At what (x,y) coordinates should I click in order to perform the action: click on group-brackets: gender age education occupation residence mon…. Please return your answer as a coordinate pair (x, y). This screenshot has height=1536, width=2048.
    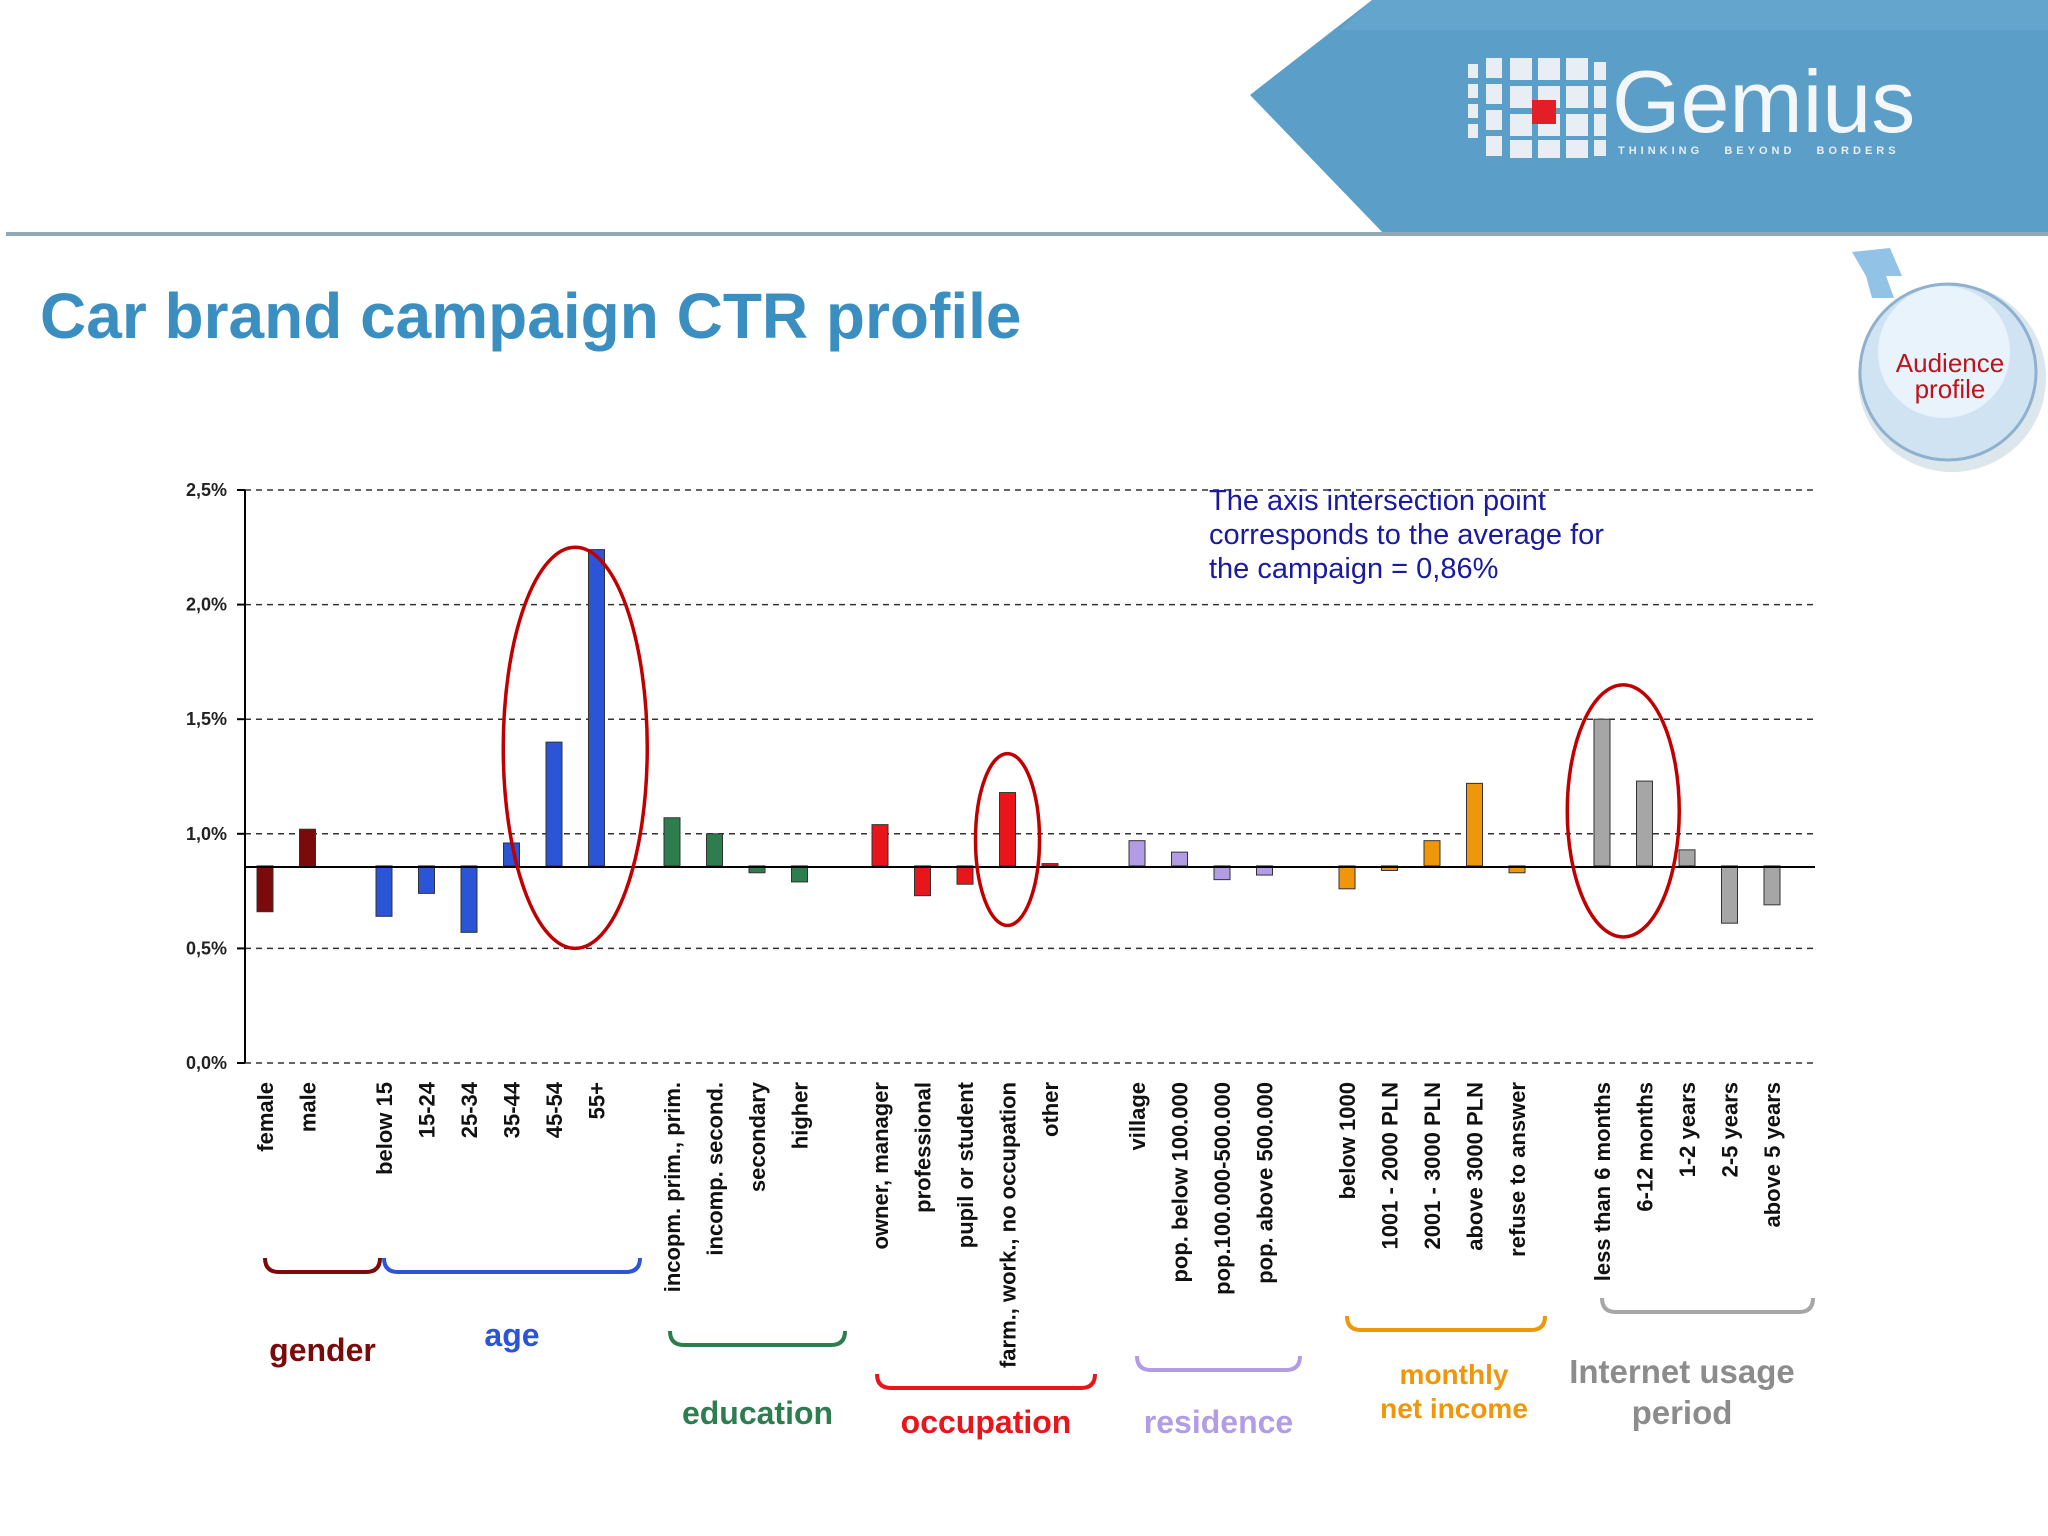
    Looking at the image, I should click on (1039, 1348).